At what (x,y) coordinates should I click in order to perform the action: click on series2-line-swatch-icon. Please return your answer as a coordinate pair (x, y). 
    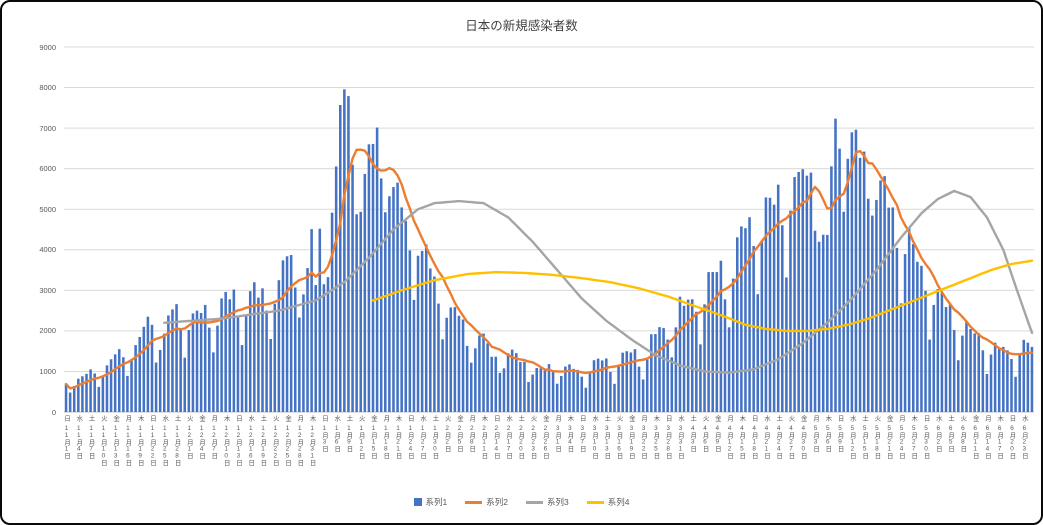
    Looking at the image, I should click on (474, 502).